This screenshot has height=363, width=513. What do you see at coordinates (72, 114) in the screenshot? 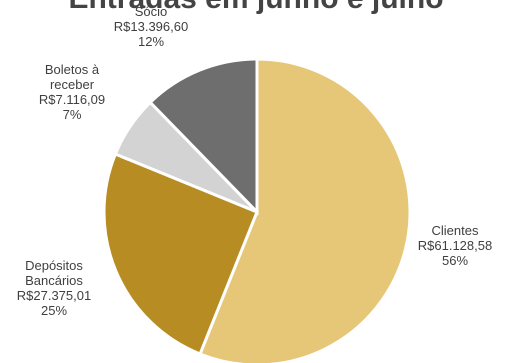
I see `slice-label-line: 7%` at bounding box center [72, 114].